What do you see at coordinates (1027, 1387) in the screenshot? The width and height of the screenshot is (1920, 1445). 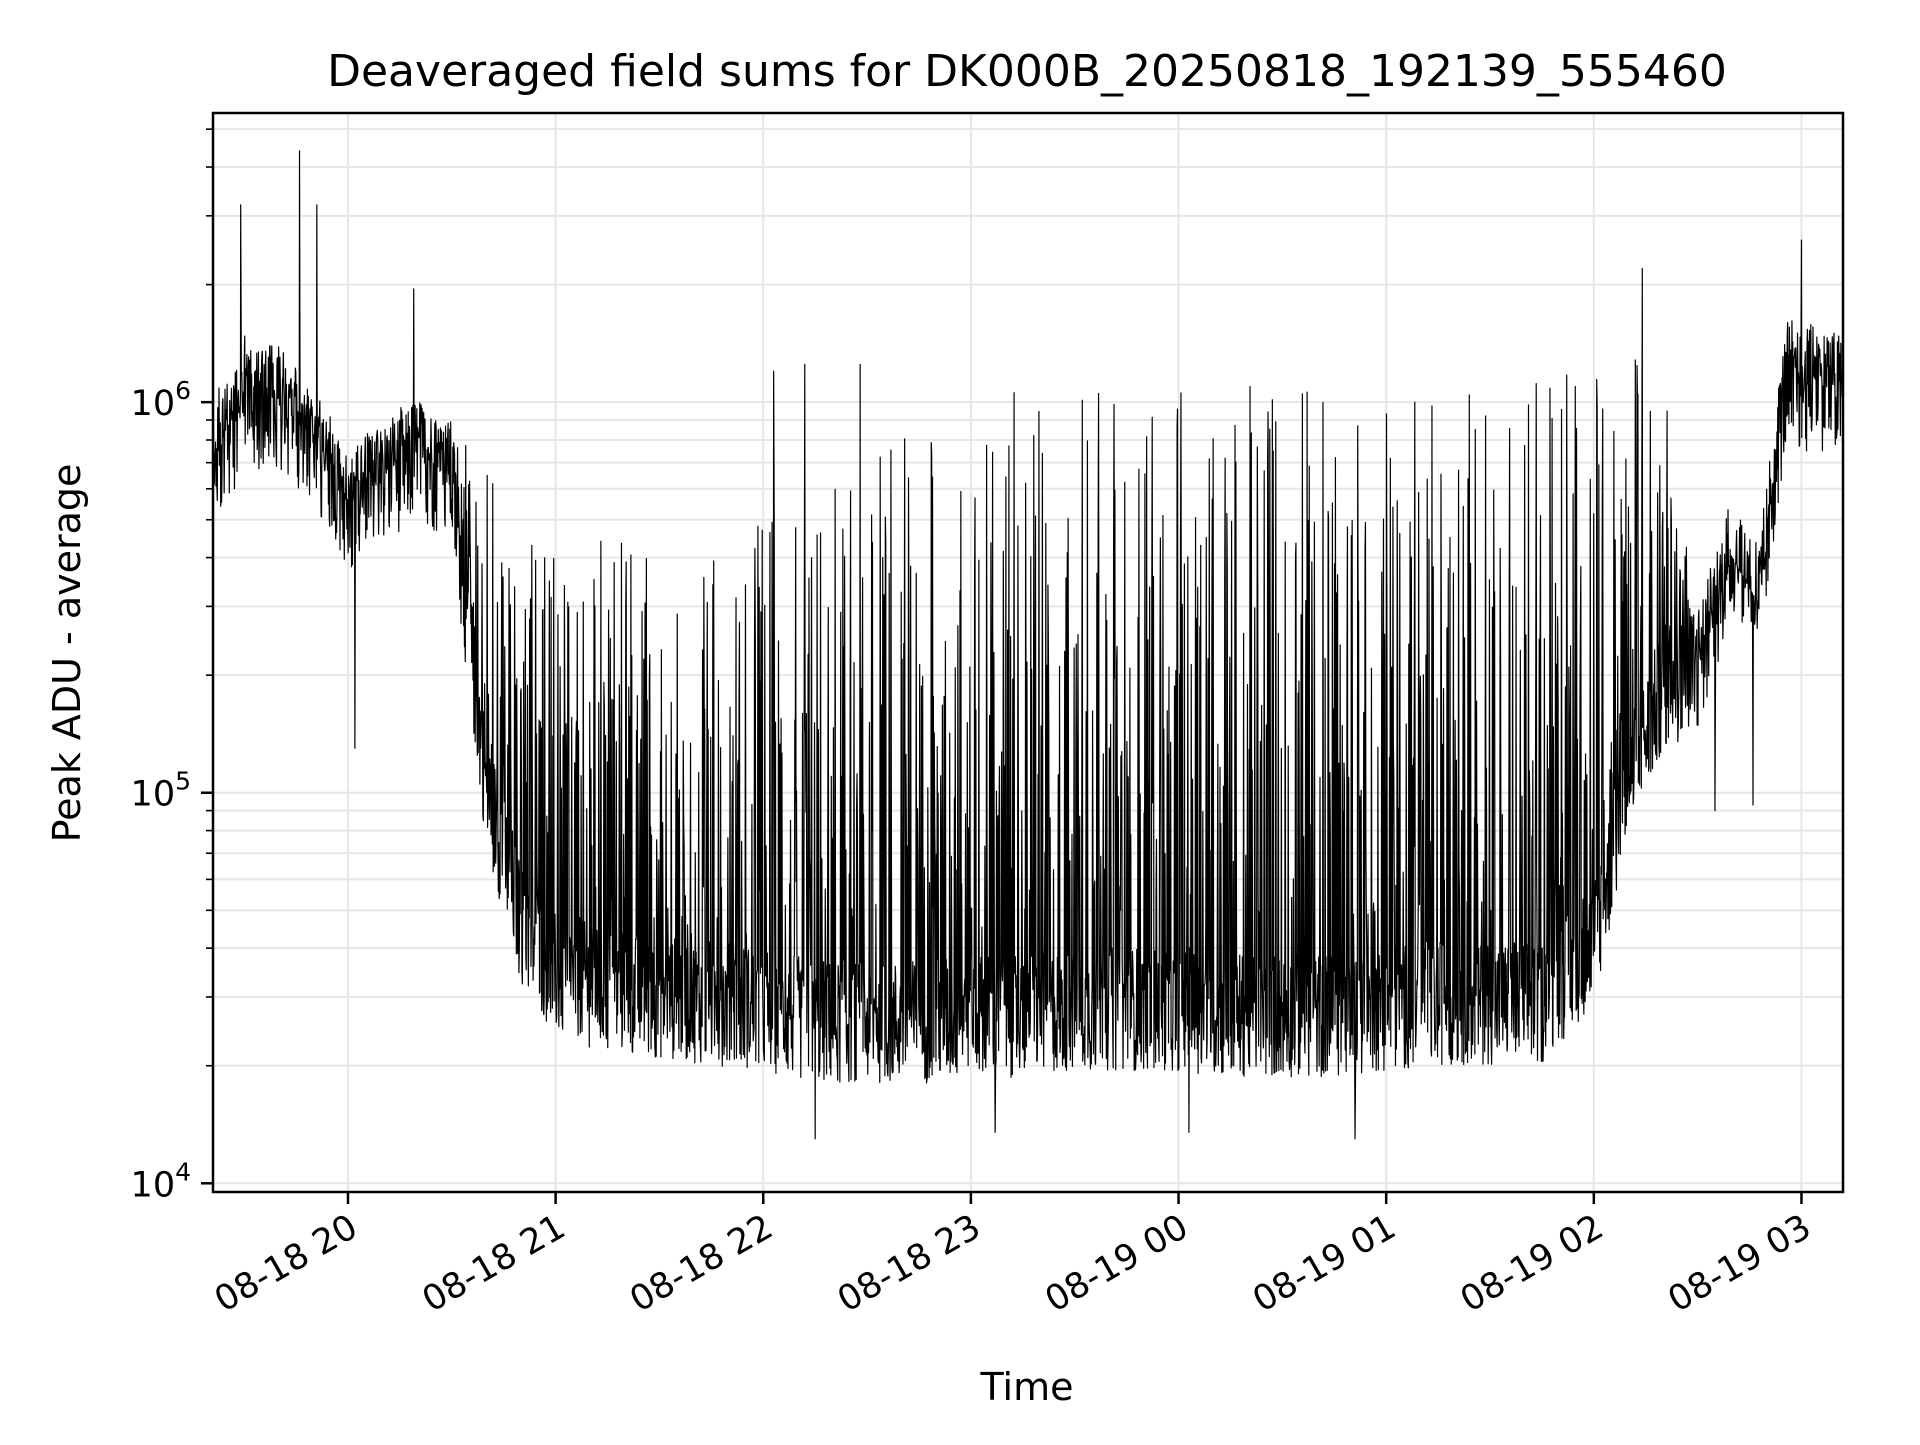 I see `x-axis-label: Time` at bounding box center [1027, 1387].